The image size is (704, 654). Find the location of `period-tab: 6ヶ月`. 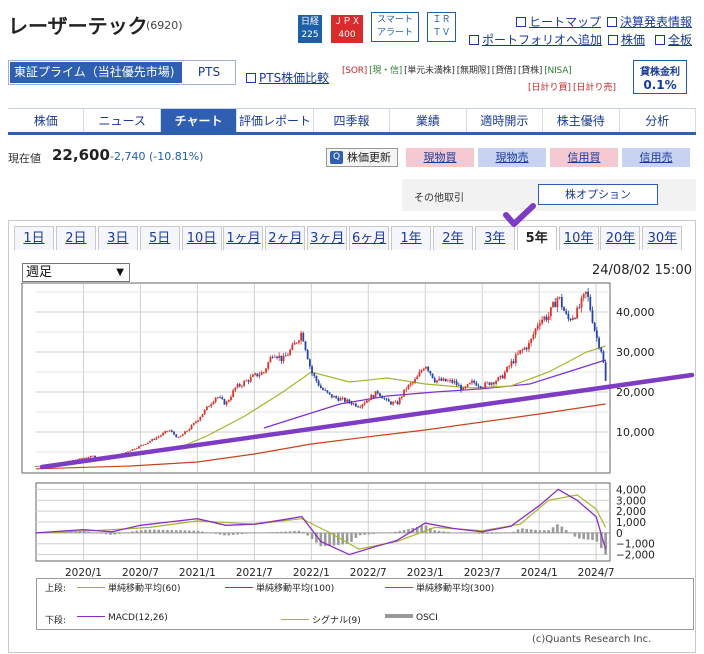

period-tab: 6ヶ月 is located at coordinates (369, 238).